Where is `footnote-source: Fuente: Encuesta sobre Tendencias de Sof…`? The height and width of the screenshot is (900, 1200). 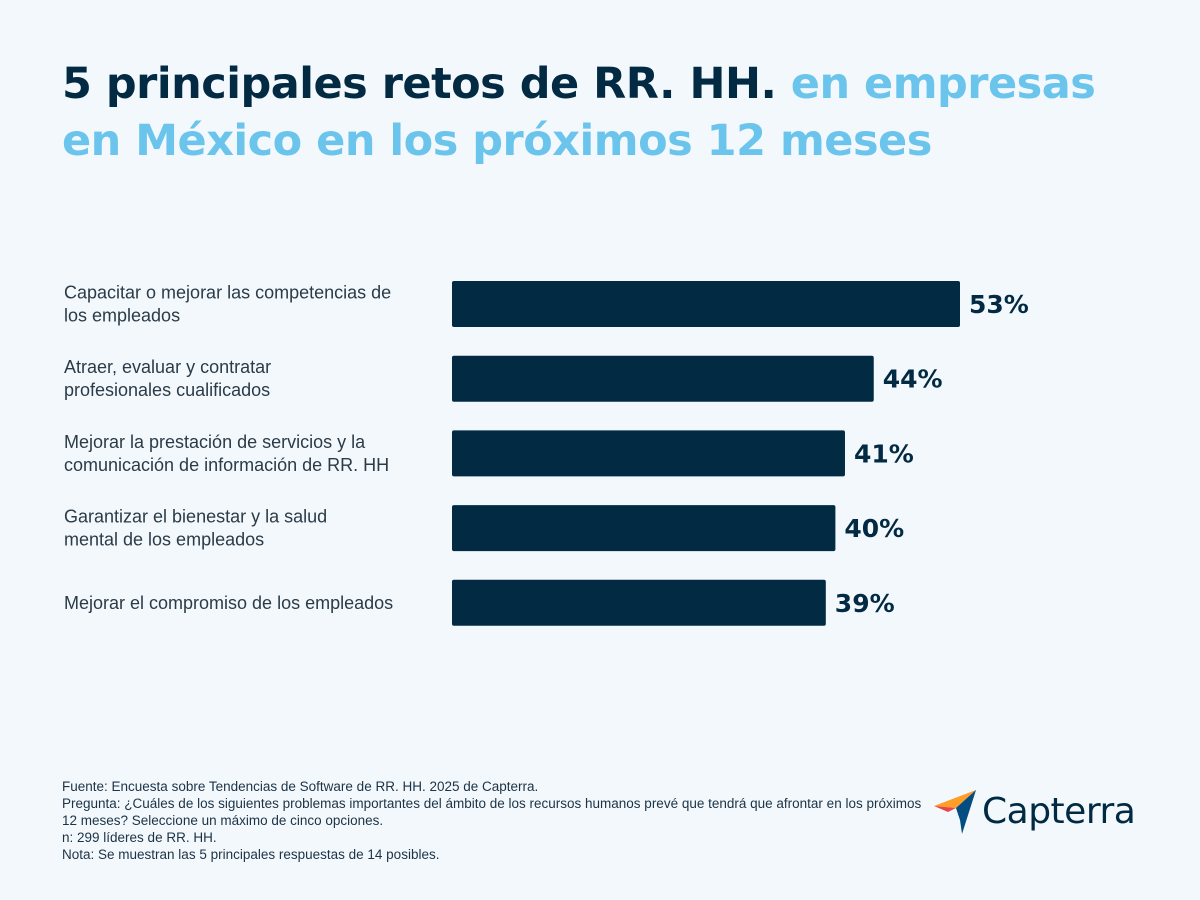 footnote-source: Fuente: Encuesta sobre Tendencias de Sof… is located at coordinates (300, 786).